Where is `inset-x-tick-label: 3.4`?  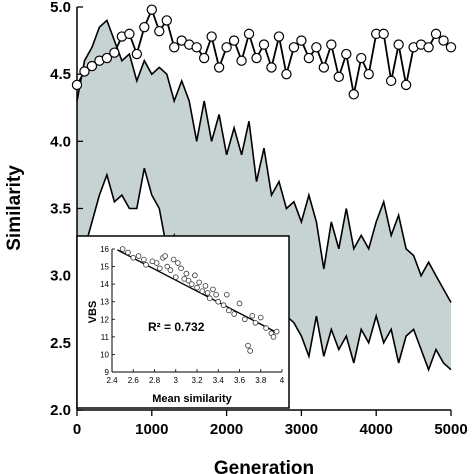
inset-x-tick-label: 3.4 is located at coordinates (219, 380).